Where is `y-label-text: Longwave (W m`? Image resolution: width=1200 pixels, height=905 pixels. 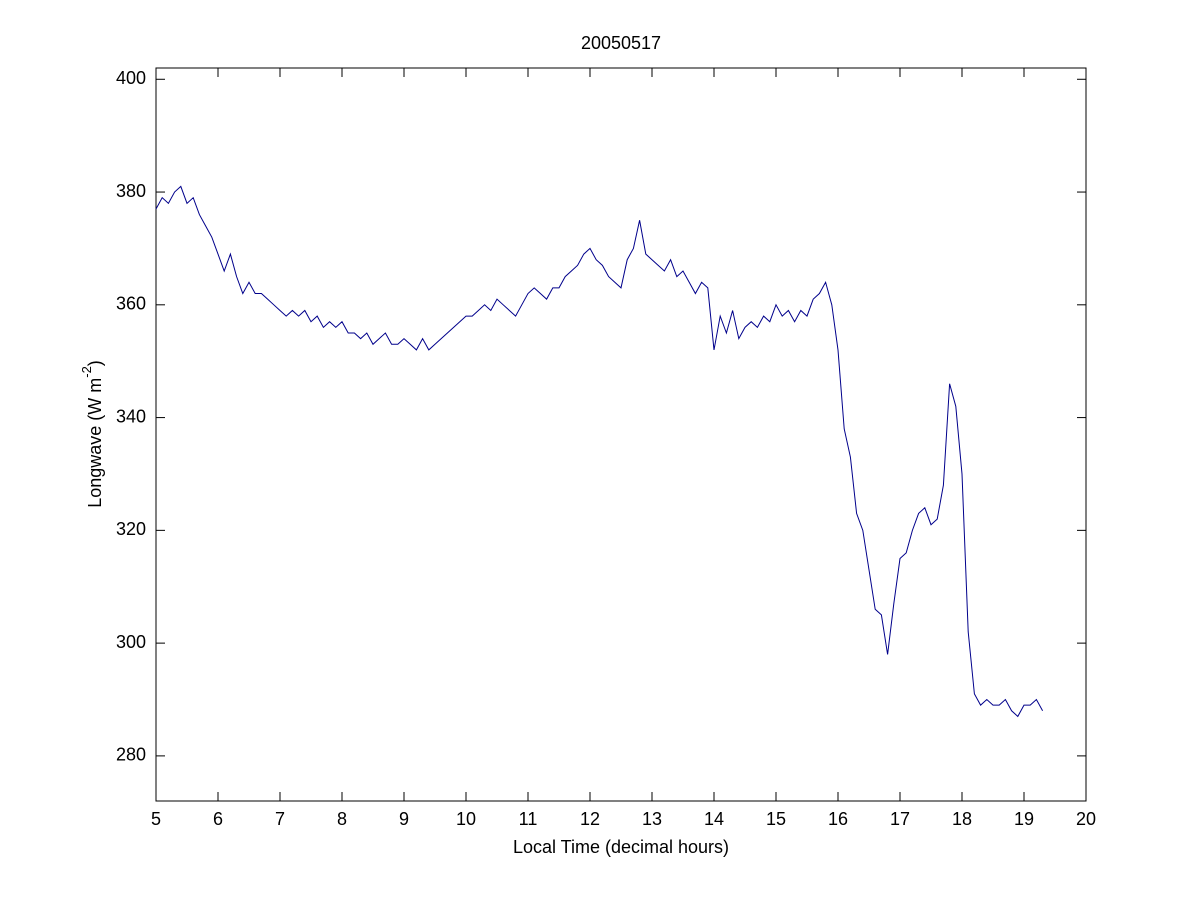 y-label-text: Longwave (W m is located at coordinates (95, 443).